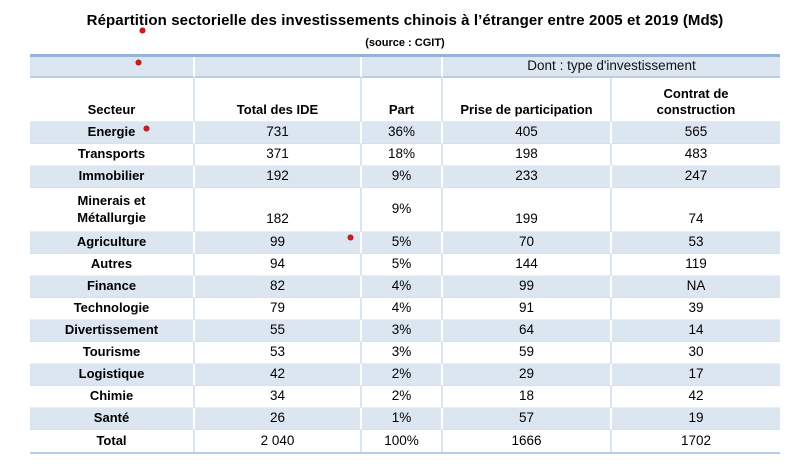 The height and width of the screenshot is (474, 810). What do you see at coordinates (527, 375) in the screenshot?
I see `value-cell: 29` at bounding box center [527, 375].